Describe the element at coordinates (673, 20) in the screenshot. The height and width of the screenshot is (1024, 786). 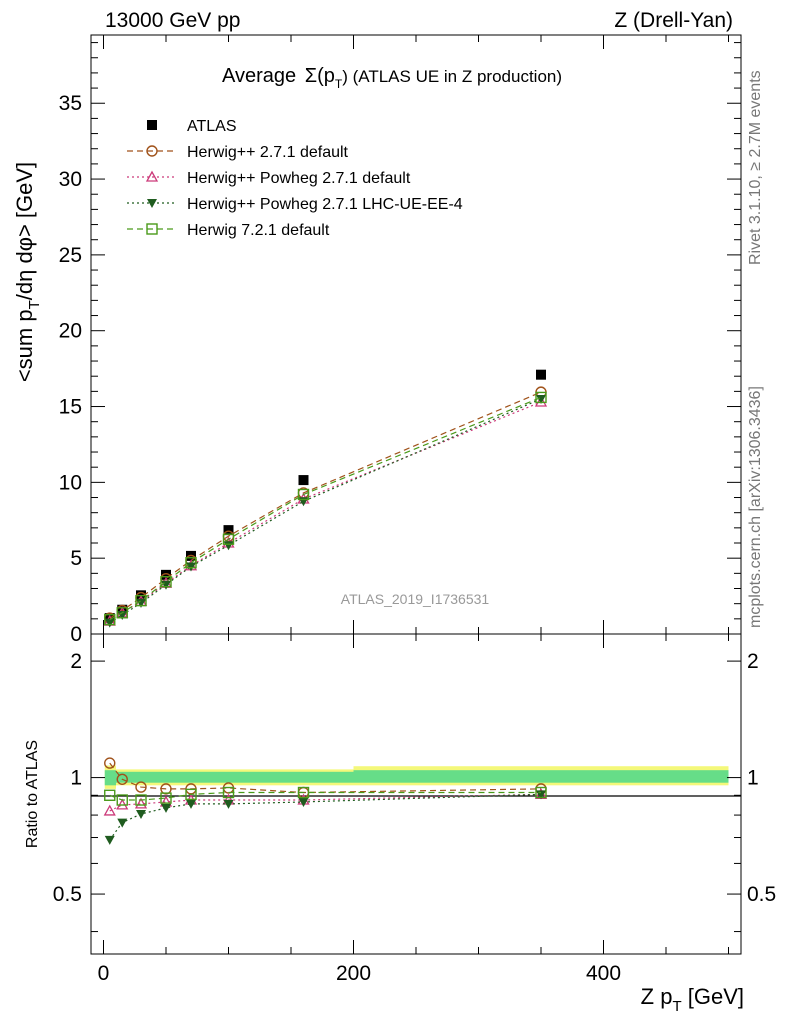
I see `header-right: Z (Drell-Yan)` at that location.